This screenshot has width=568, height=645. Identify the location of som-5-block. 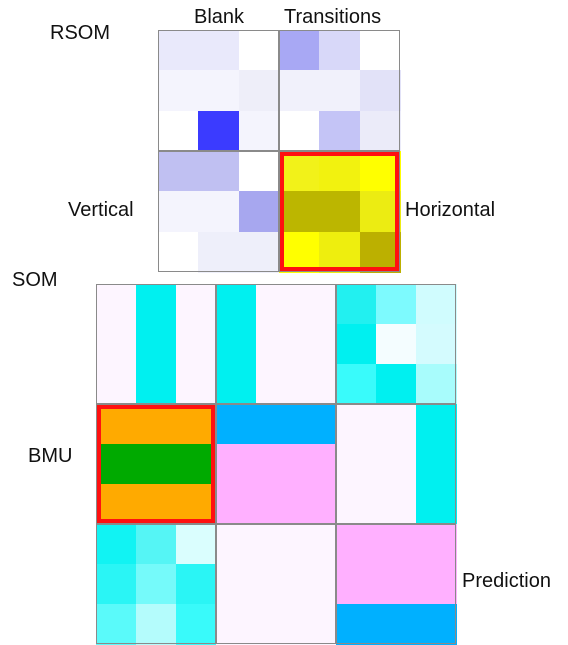
(276, 464).